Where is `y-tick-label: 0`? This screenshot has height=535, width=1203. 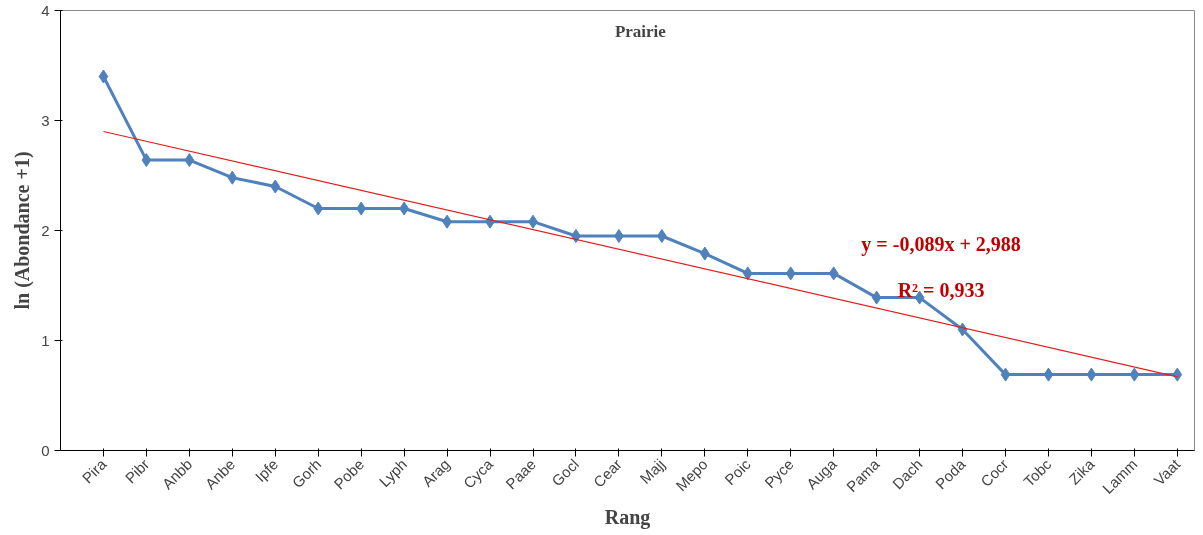
y-tick-label: 0 is located at coordinates (45, 450).